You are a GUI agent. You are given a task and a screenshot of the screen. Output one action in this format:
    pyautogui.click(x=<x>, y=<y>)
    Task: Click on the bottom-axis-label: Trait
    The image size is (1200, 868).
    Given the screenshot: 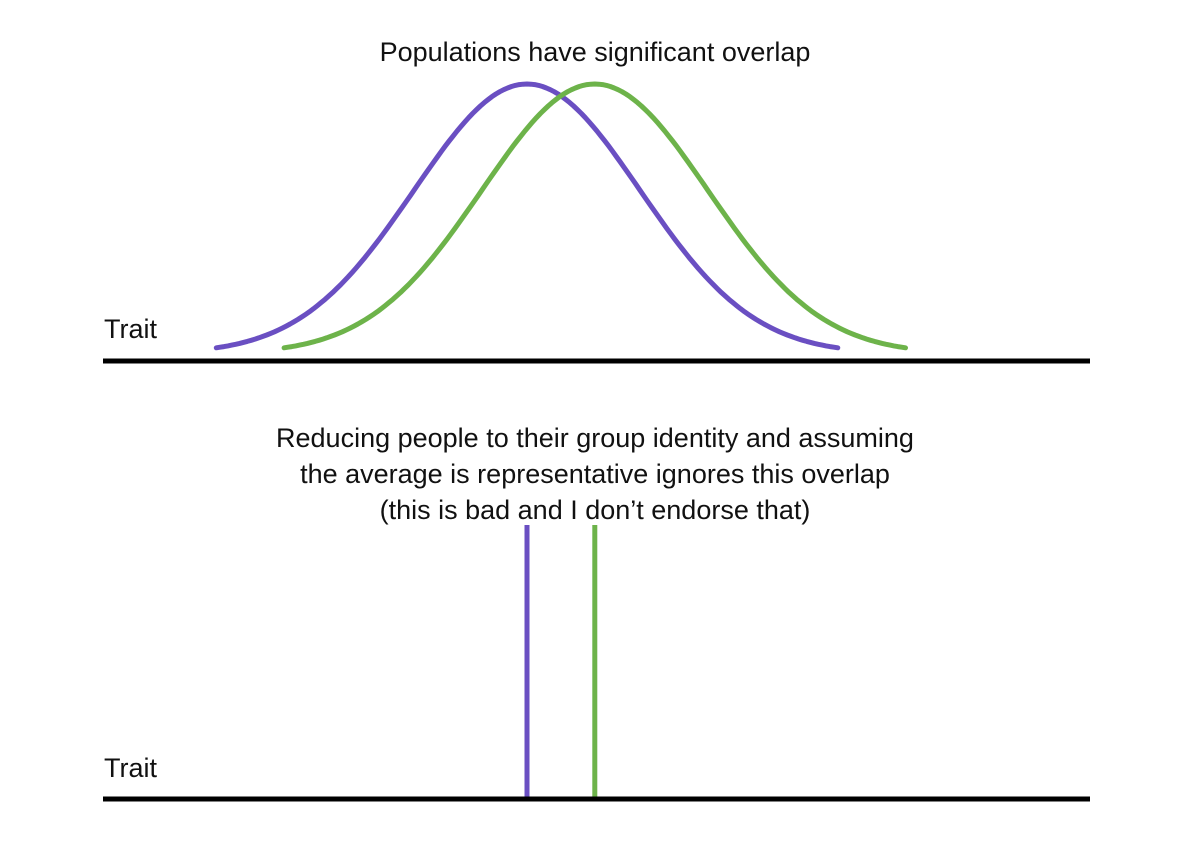 What is the action you would take?
    pyautogui.click(x=130, y=768)
    